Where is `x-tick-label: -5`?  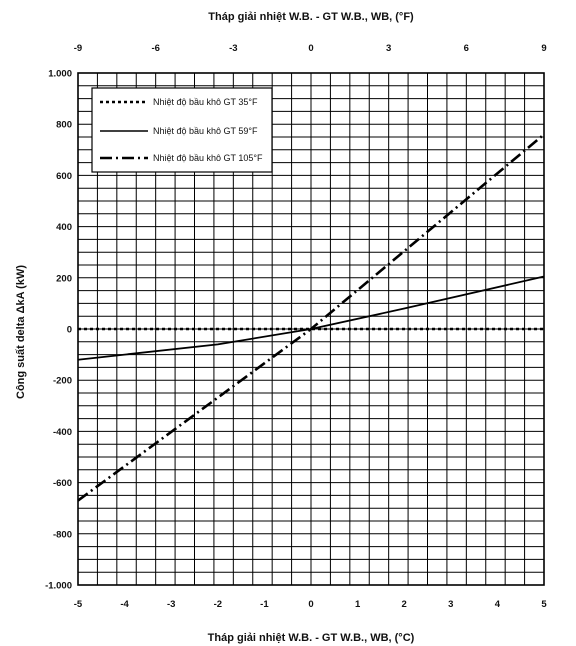 x-tick-label: -5 is located at coordinates (78, 604).